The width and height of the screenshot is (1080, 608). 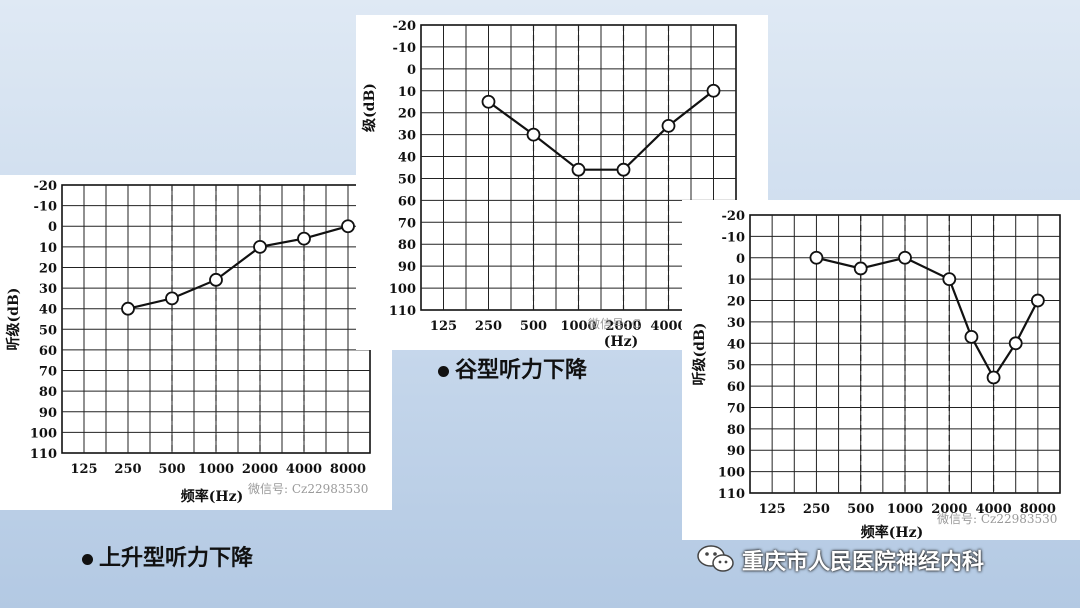 I want to click on x-axis-label: (Hz), so click(x=621, y=342).